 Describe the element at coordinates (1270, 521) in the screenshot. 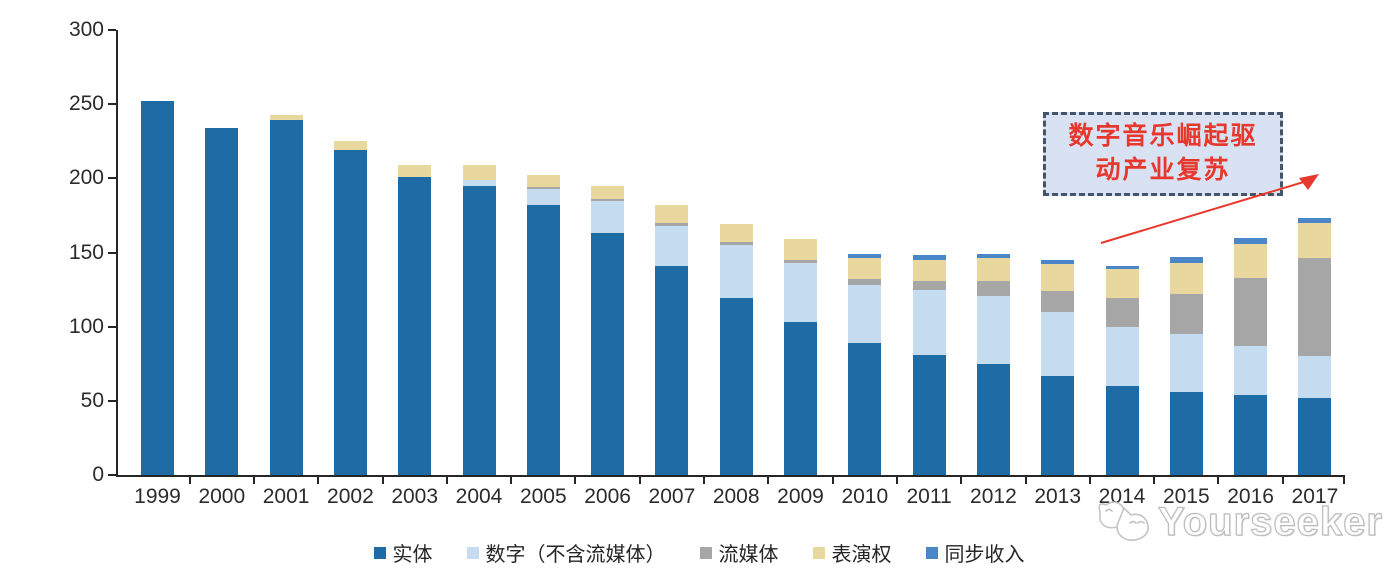

I see `watermark-text: Yourseeker` at that location.